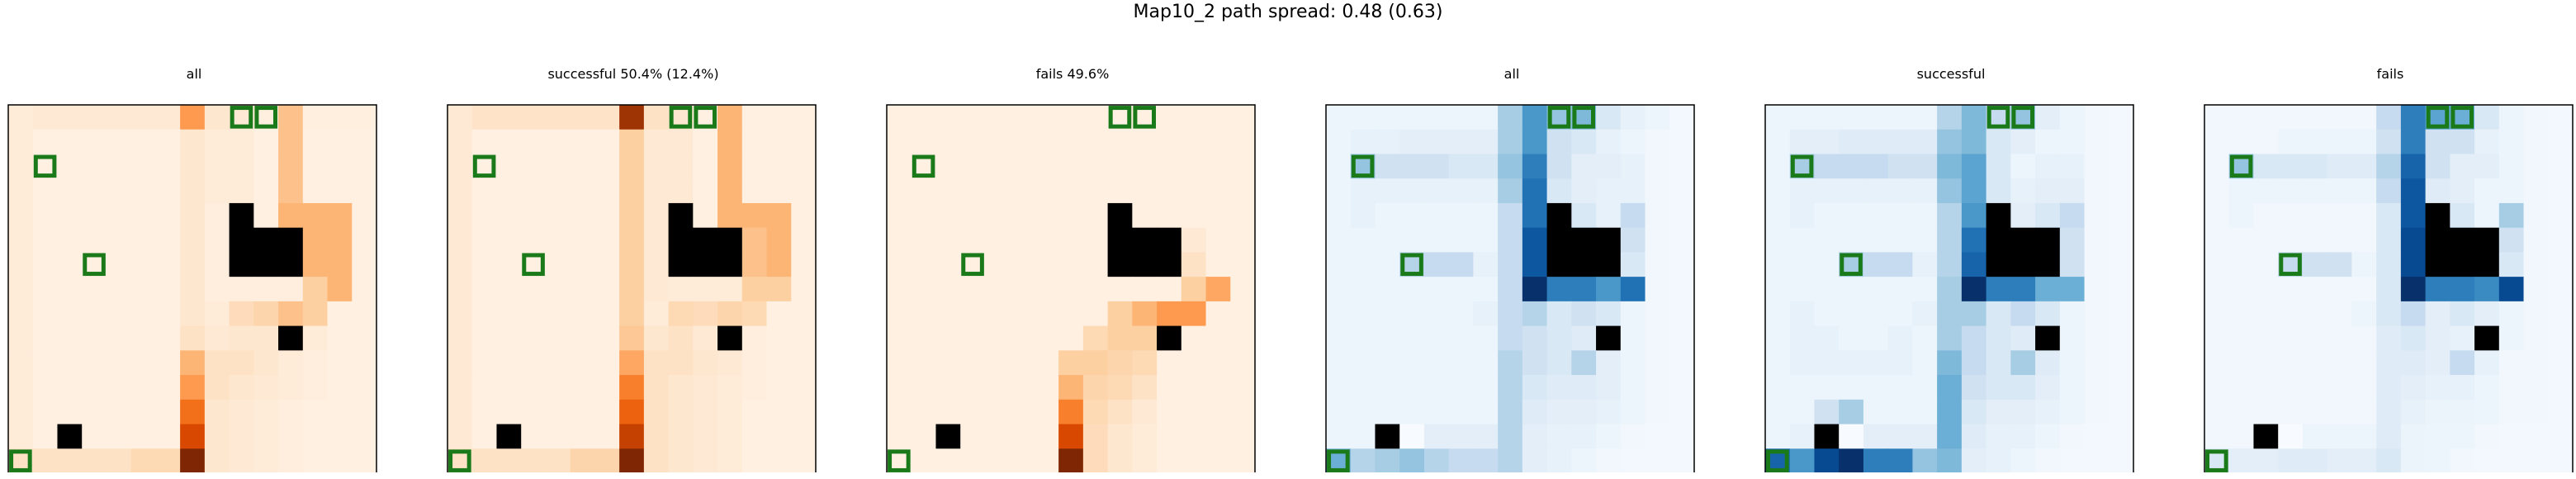 The image size is (2576, 479). What do you see at coordinates (633, 74) in the screenshot?
I see `panel-title: successful 50.4% (12.4%)` at bounding box center [633, 74].